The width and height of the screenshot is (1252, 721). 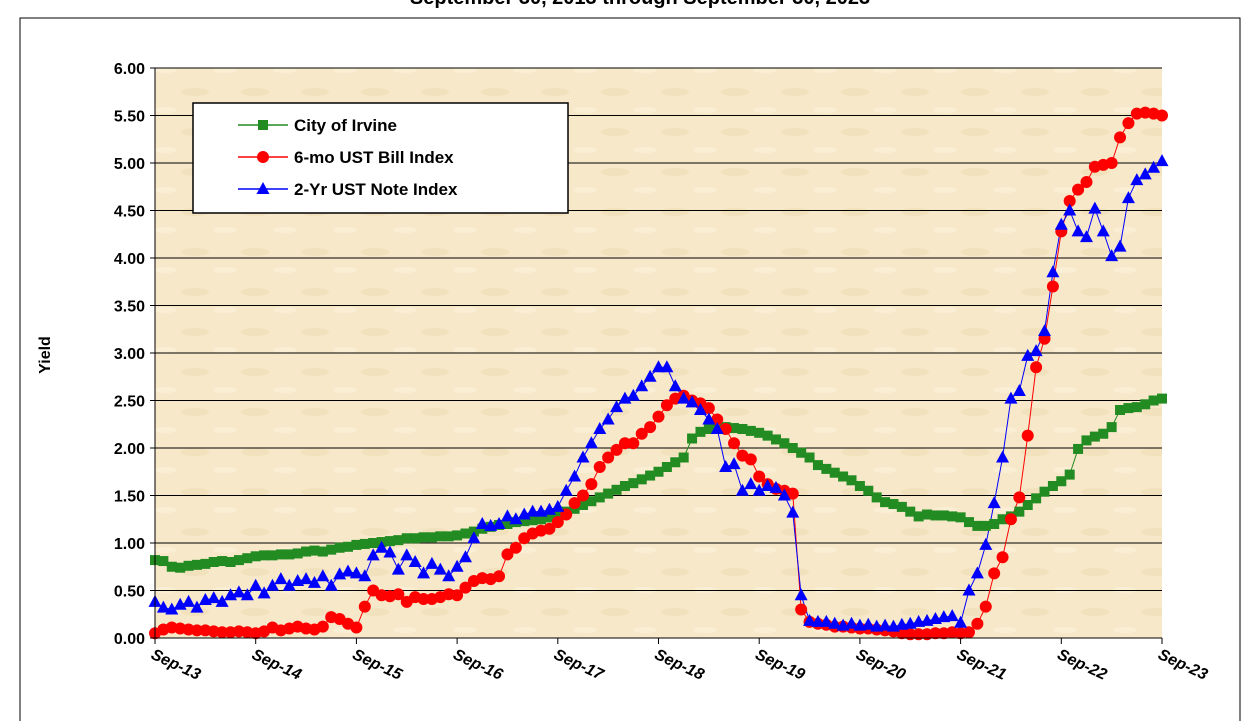 What do you see at coordinates (276, 665) in the screenshot?
I see `x-tick-label: Sep-14` at bounding box center [276, 665].